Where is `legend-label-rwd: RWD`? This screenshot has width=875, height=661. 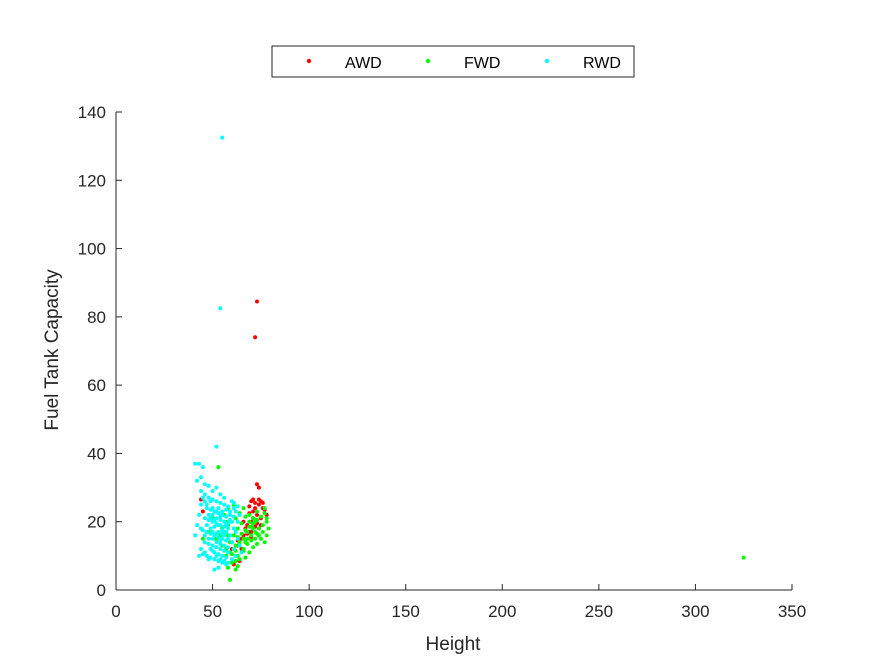 legend-label-rwd: RWD is located at coordinates (602, 63).